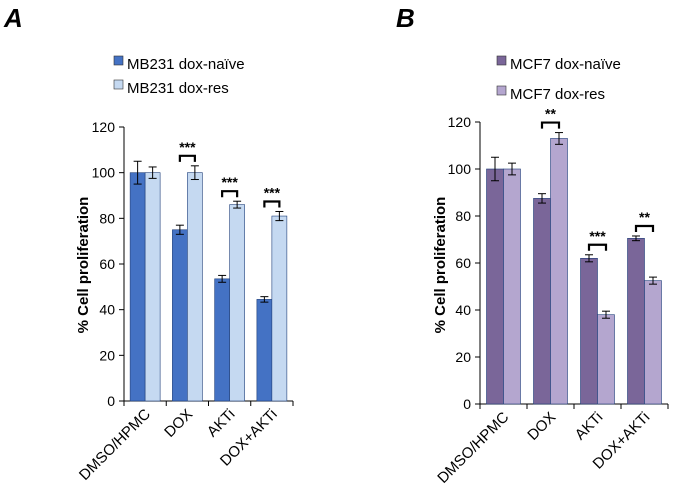 The height and width of the screenshot is (497, 700). I want to click on legend-label-b-series-2: MCF7 dox-res, so click(557, 94).